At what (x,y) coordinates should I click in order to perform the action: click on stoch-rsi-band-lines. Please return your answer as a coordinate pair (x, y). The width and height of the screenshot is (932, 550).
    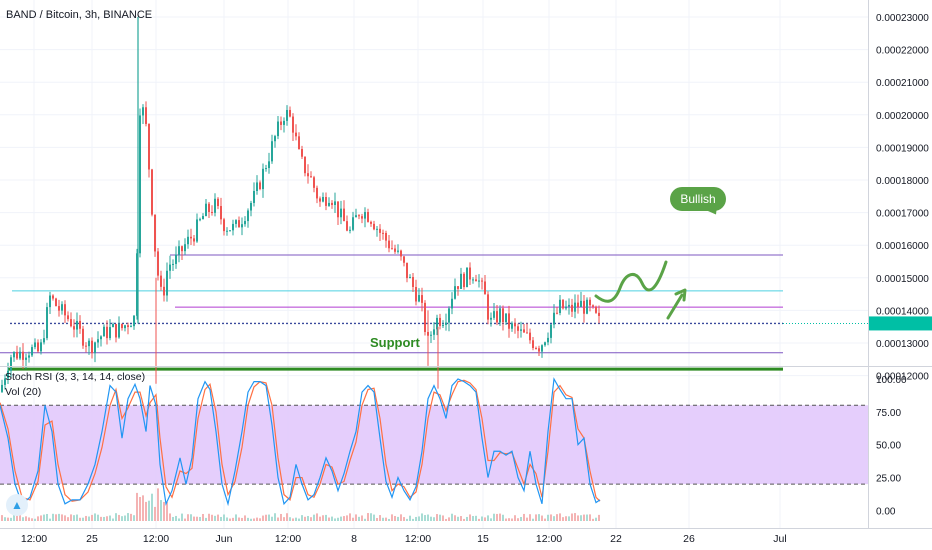
    Looking at the image, I should click on (434, 444).